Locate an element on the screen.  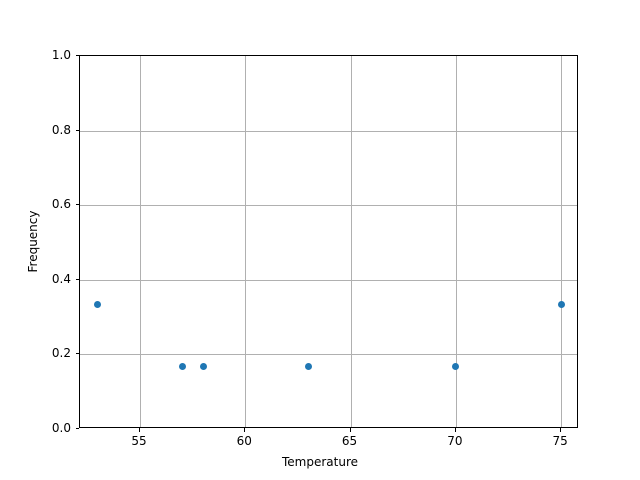
x-tick-label: 75 is located at coordinates (560, 441).